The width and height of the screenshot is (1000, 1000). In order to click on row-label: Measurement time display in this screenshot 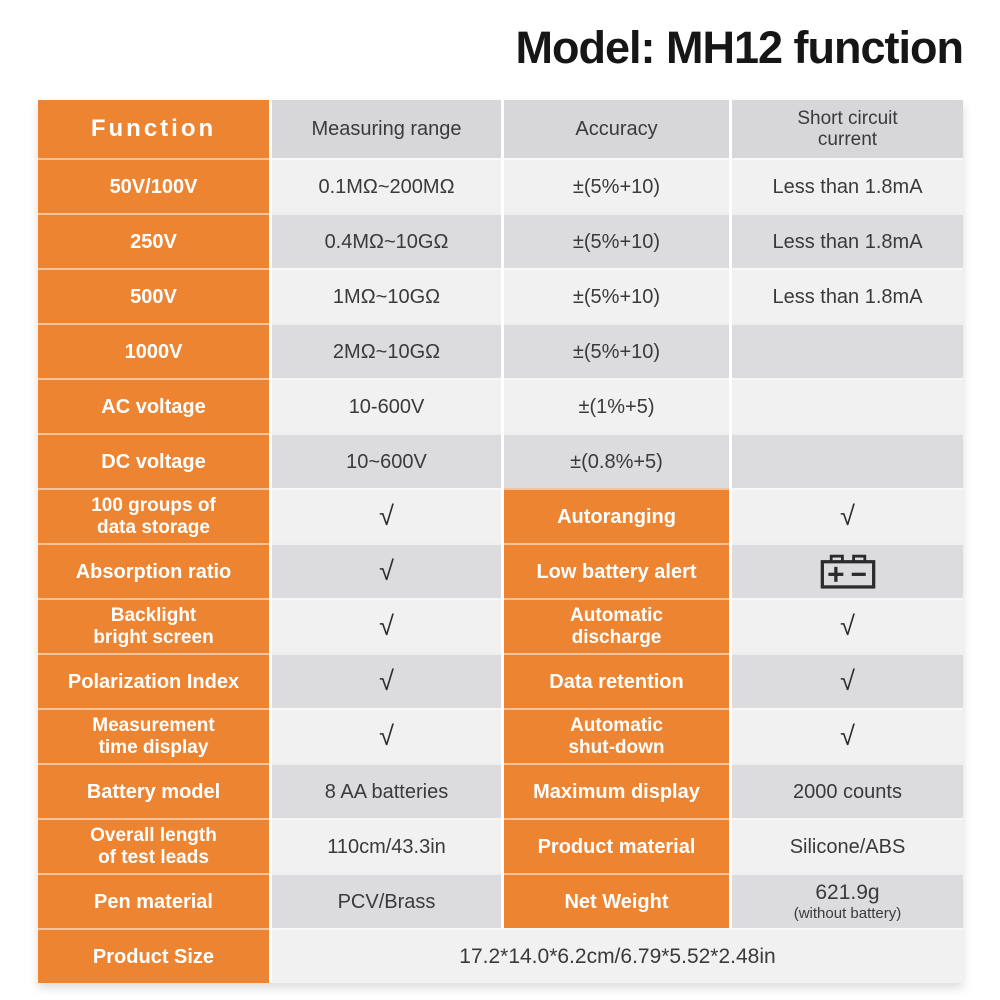, I will do `click(153, 735)`.